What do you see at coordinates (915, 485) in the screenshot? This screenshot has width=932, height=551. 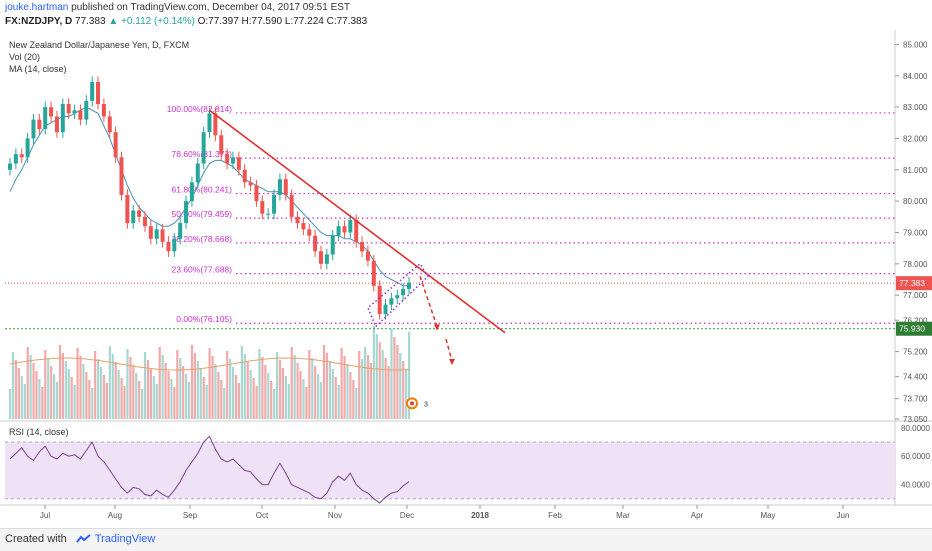 I see `rsi-tick-label: 40.0000` at bounding box center [915, 485].